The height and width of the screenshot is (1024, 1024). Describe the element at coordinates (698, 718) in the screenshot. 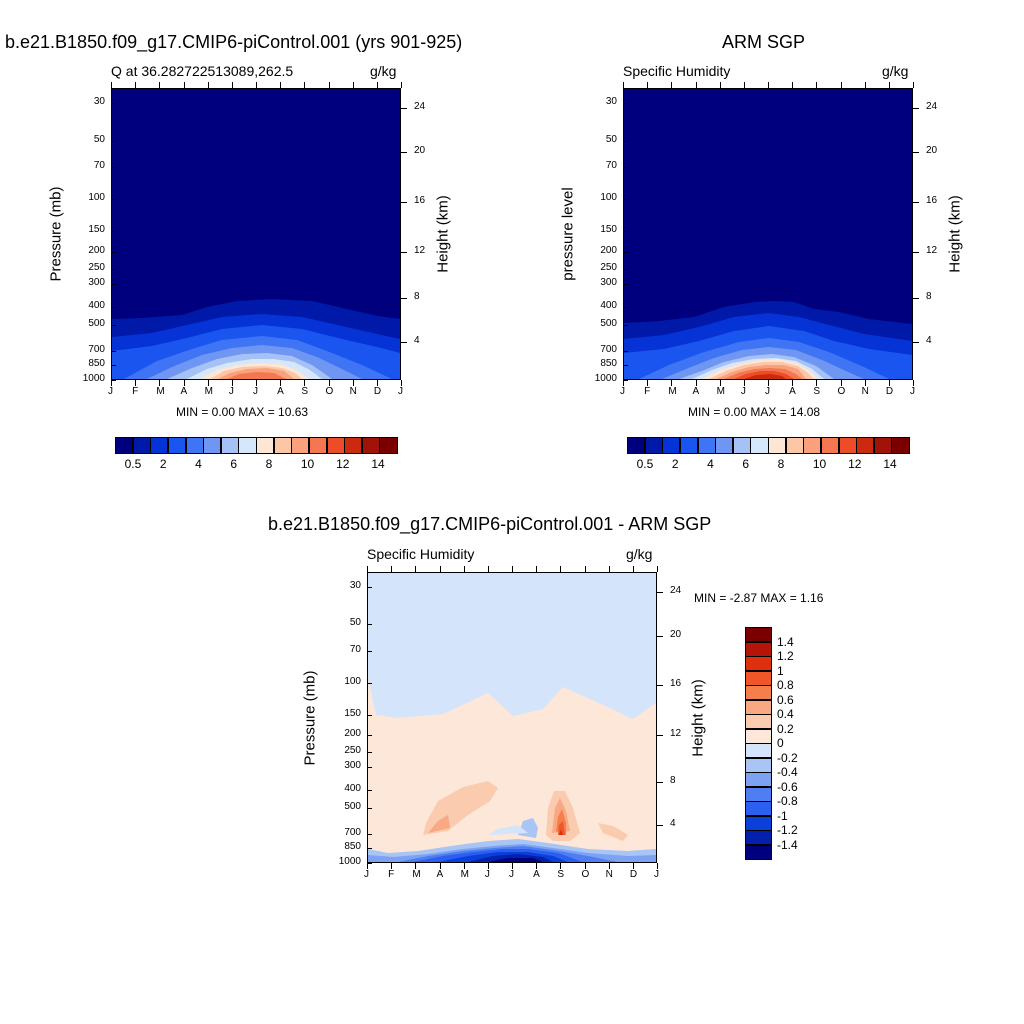

I see `panel3-y2label: Height (km)` at that location.